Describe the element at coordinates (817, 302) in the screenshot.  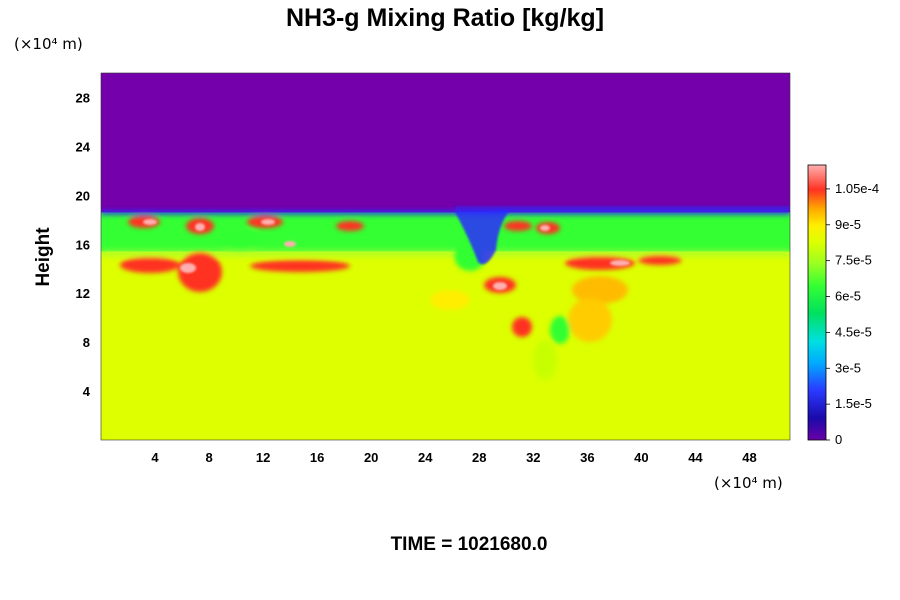
I see `colorbar-scale` at that location.